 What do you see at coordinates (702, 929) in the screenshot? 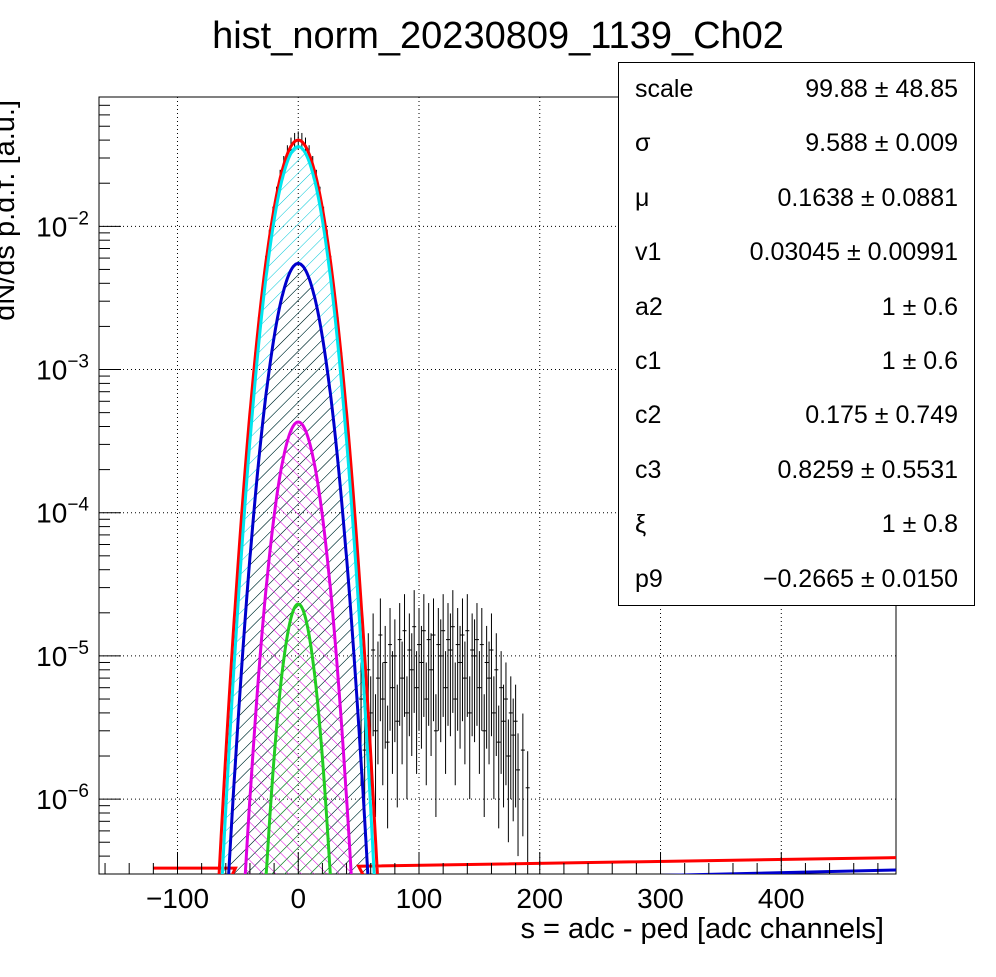
I see `x-axis-label: s = adc - ped [adc channels]` at bounding box center [702, 929].